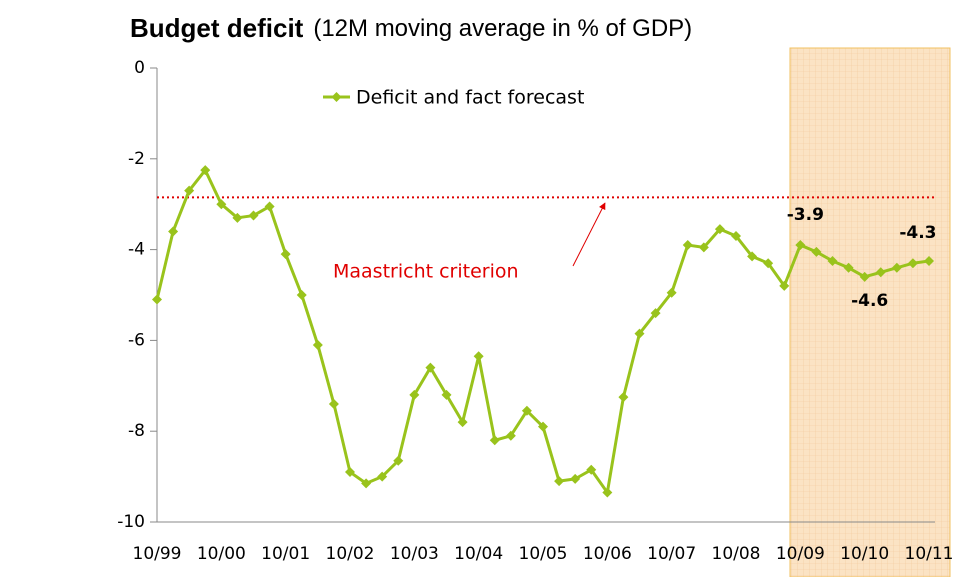  What do you see at coordinates (543, 554) in the screenshot?
I see `x-tick-label: 10/05` at bounding box center [543, 554].